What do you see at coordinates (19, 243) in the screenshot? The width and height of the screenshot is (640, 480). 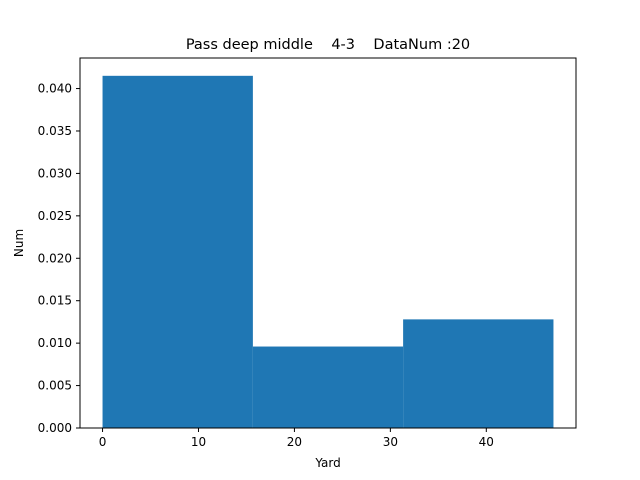 I see `y-axis-label: Num` at bounding box center [19, 243].